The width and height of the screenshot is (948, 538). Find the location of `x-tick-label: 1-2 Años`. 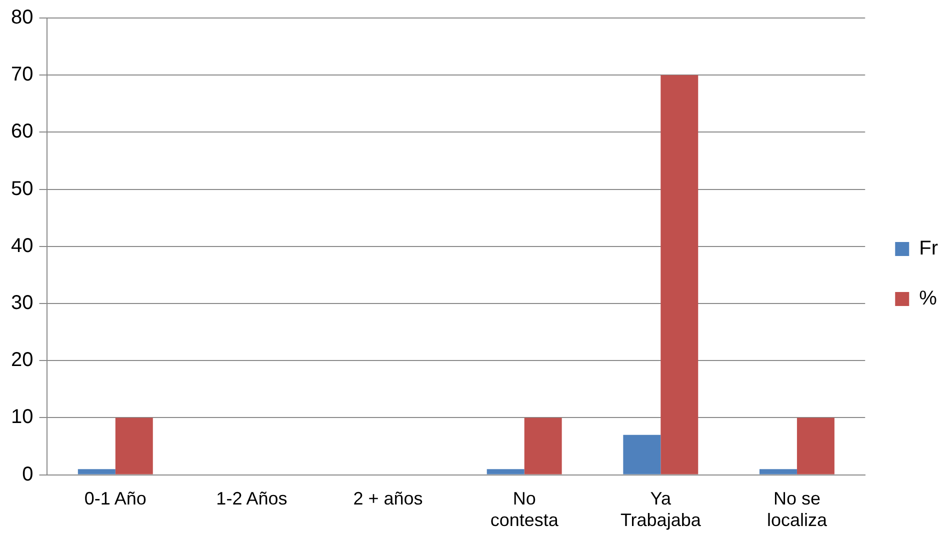

x-tick-label: 1-2 Años is located at coordinates (252, 498).